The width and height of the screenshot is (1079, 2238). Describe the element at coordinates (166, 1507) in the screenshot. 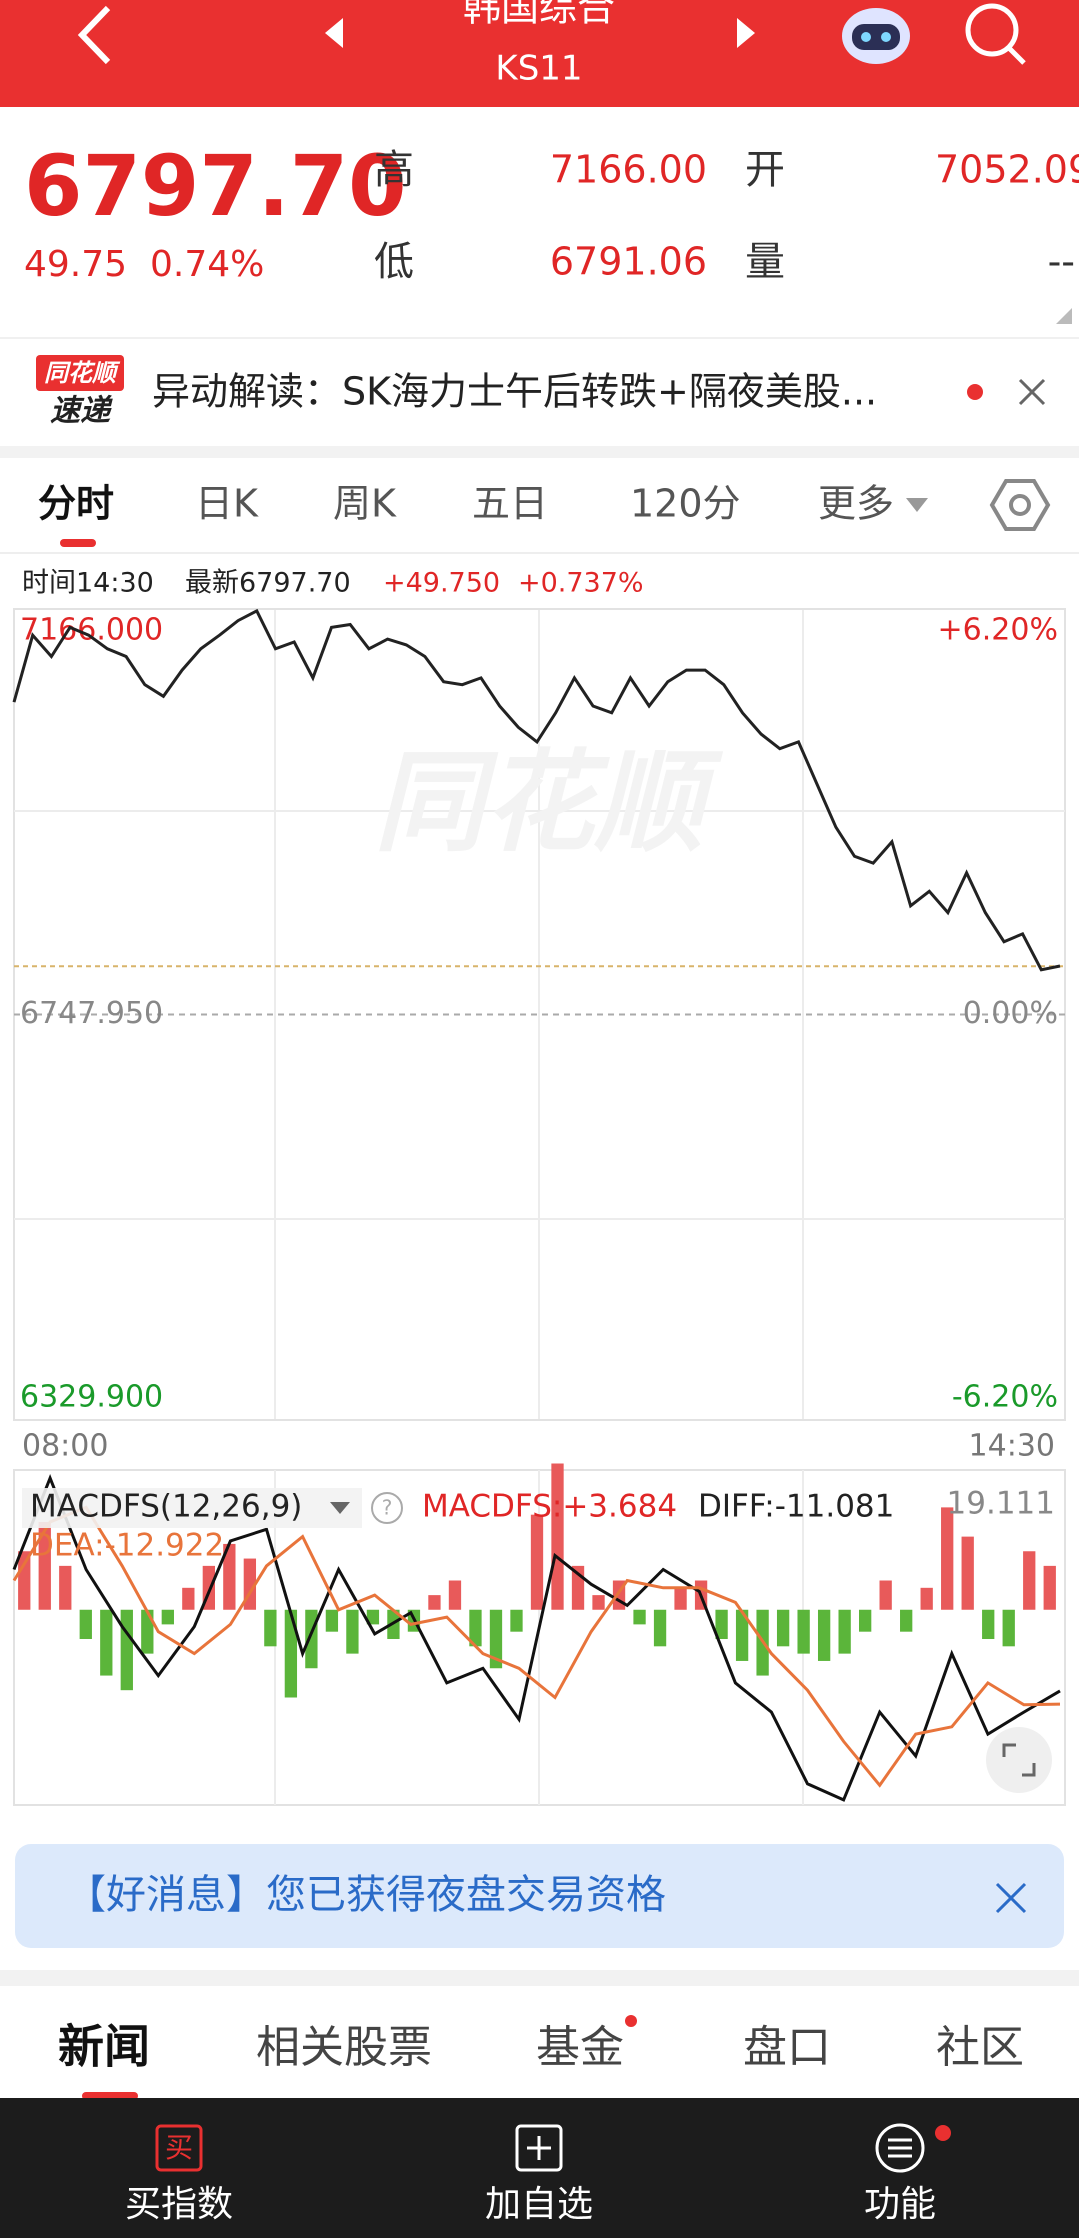

I see `indicator-name: MACDFS(12,26,9)` at that location.